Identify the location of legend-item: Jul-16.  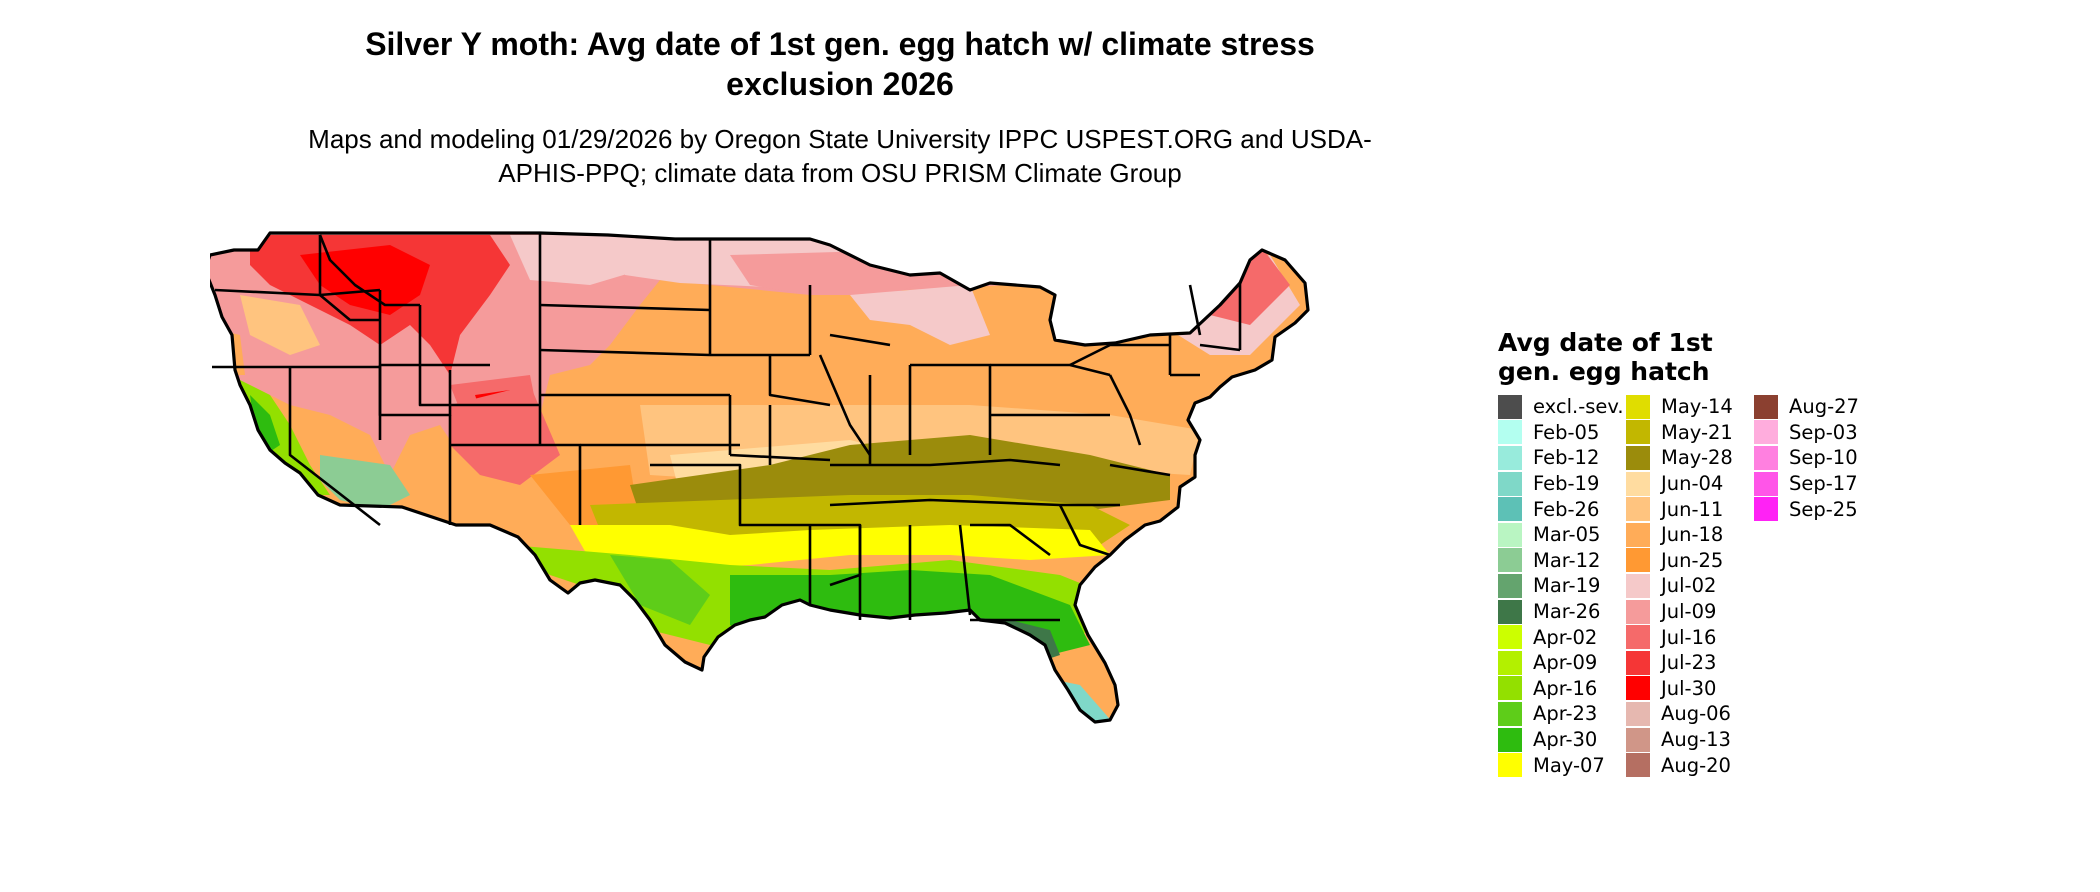
(1690, 637).